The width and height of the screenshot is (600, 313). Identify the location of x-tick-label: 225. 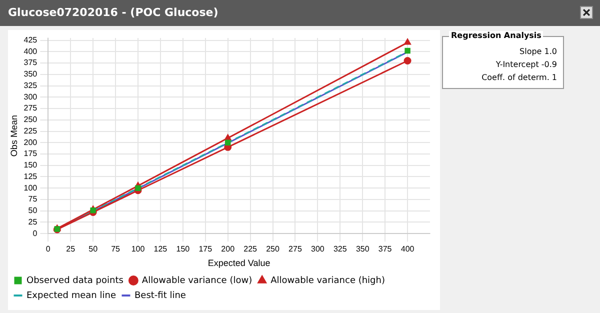
(251, 249).